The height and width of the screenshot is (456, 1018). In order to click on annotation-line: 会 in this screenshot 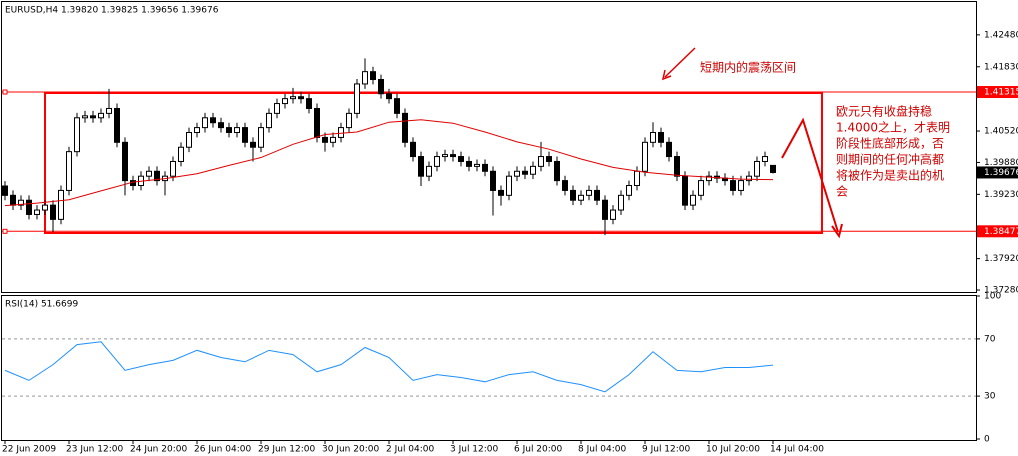, I will do `click(842, 192)`.